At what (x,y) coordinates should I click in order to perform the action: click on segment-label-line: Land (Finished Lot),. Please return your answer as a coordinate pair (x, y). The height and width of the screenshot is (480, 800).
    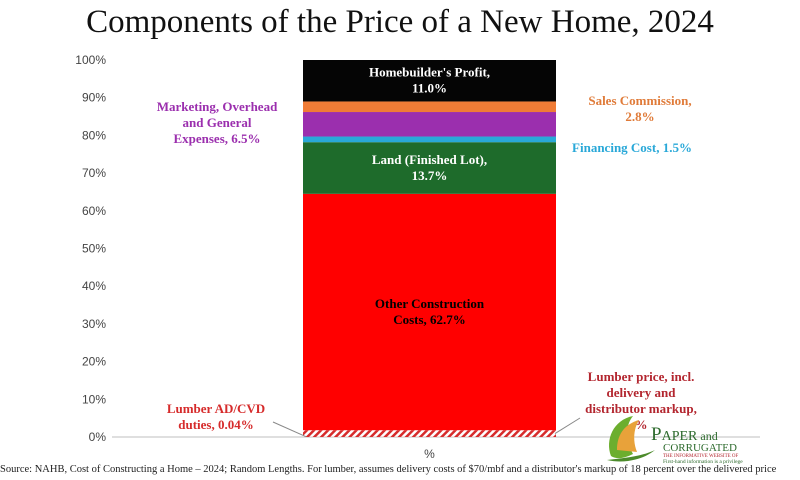
    Looking at the image, I should click on (429, 159).